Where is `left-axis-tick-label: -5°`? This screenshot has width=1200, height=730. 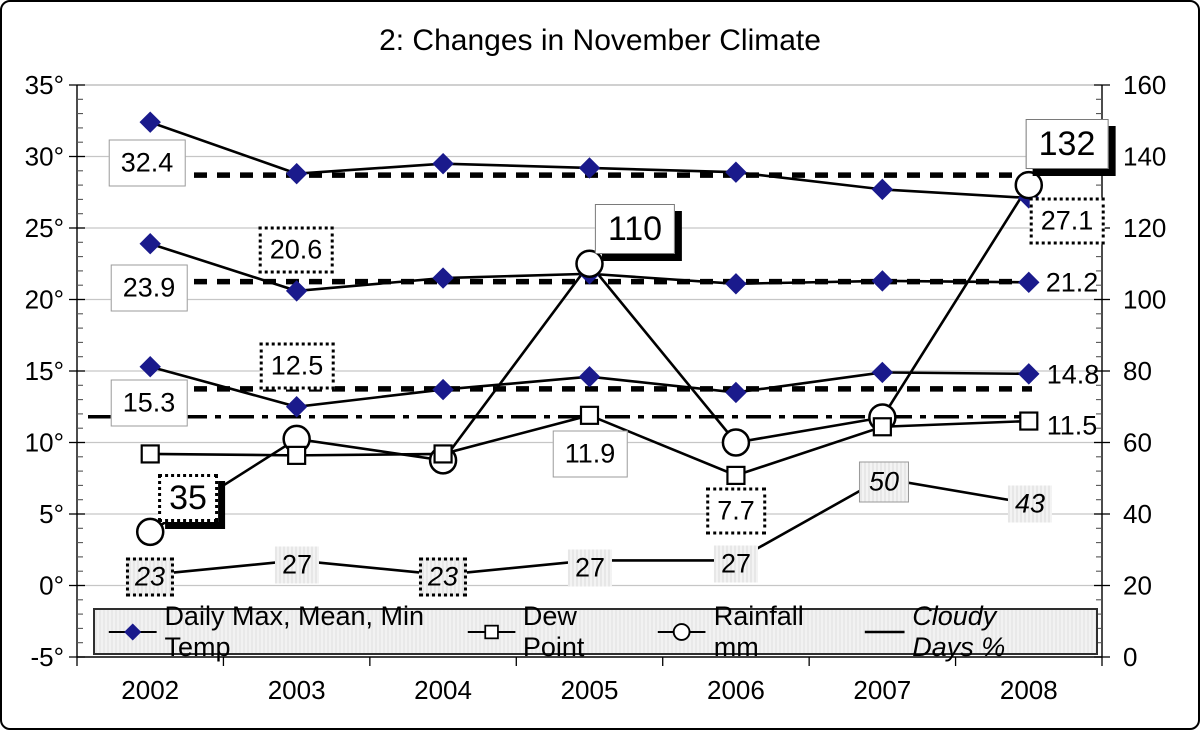 left-axis-tick-label: -5° is located at coordinates (47, 657).